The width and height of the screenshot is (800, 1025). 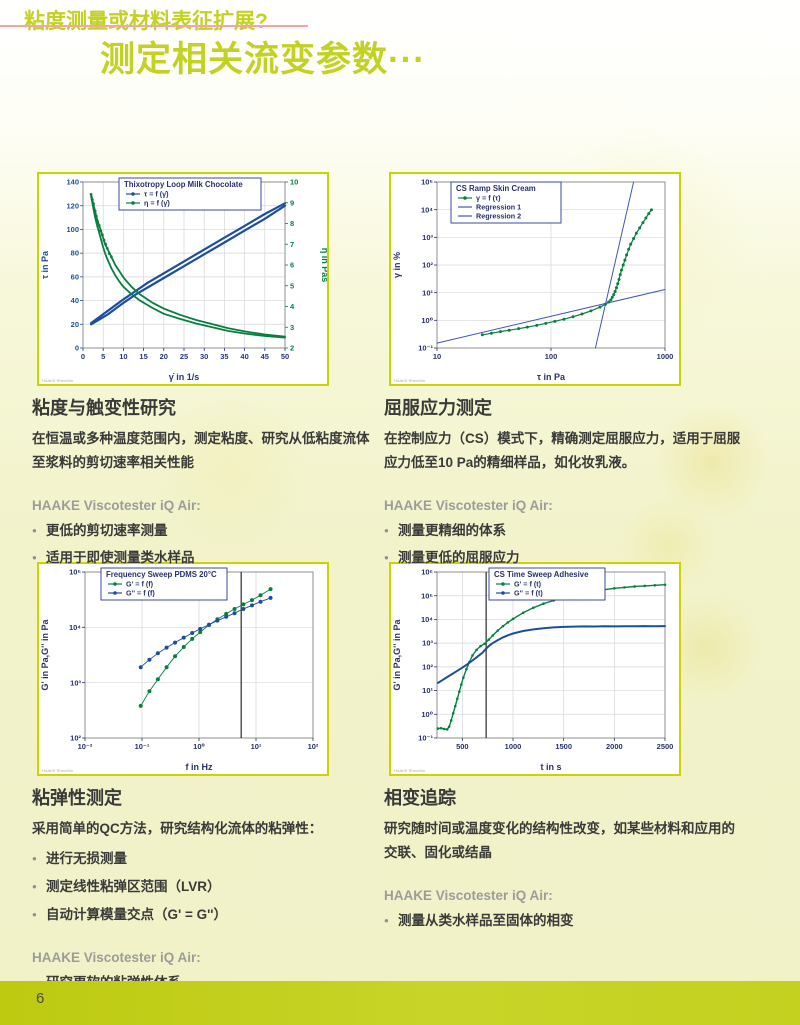 I want to click on svg-text: 10⁵, so click(x=427, y=182).